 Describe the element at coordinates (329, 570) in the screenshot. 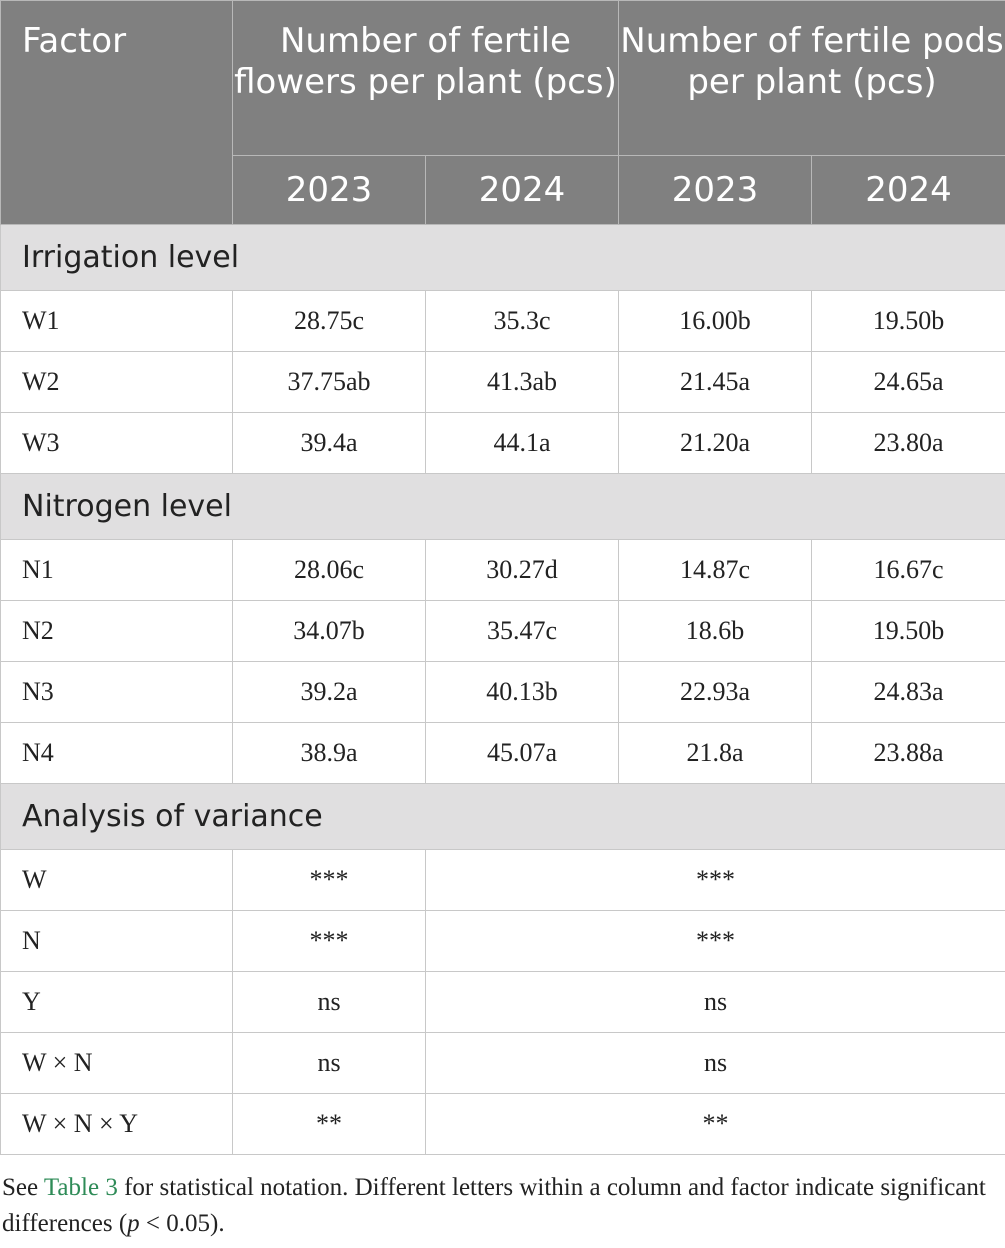

I see `table-cell: 28.06c` at that location.